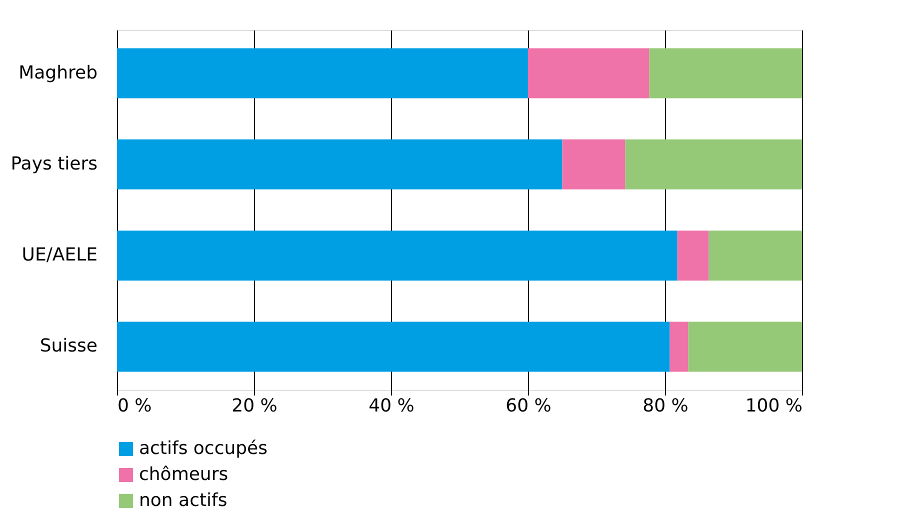  What do you see at coordinates (773, 406) in the screenshot?
I see `x-tick-label: 100 %` at bounding box center [773, 406].